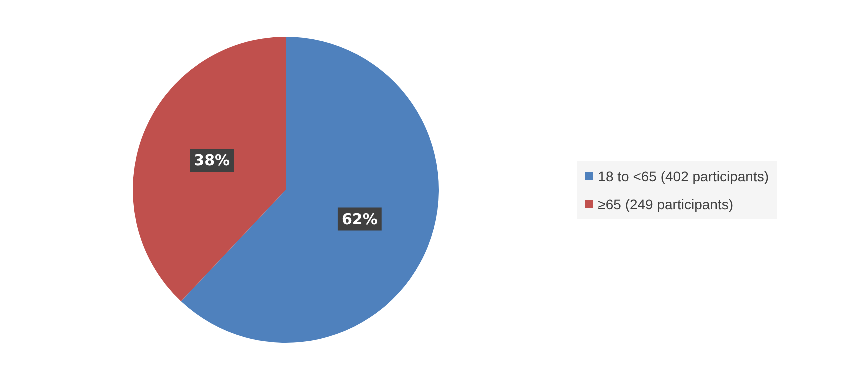  I want to click on legend-label: ≥65 (249 participants), so click(666, 204).